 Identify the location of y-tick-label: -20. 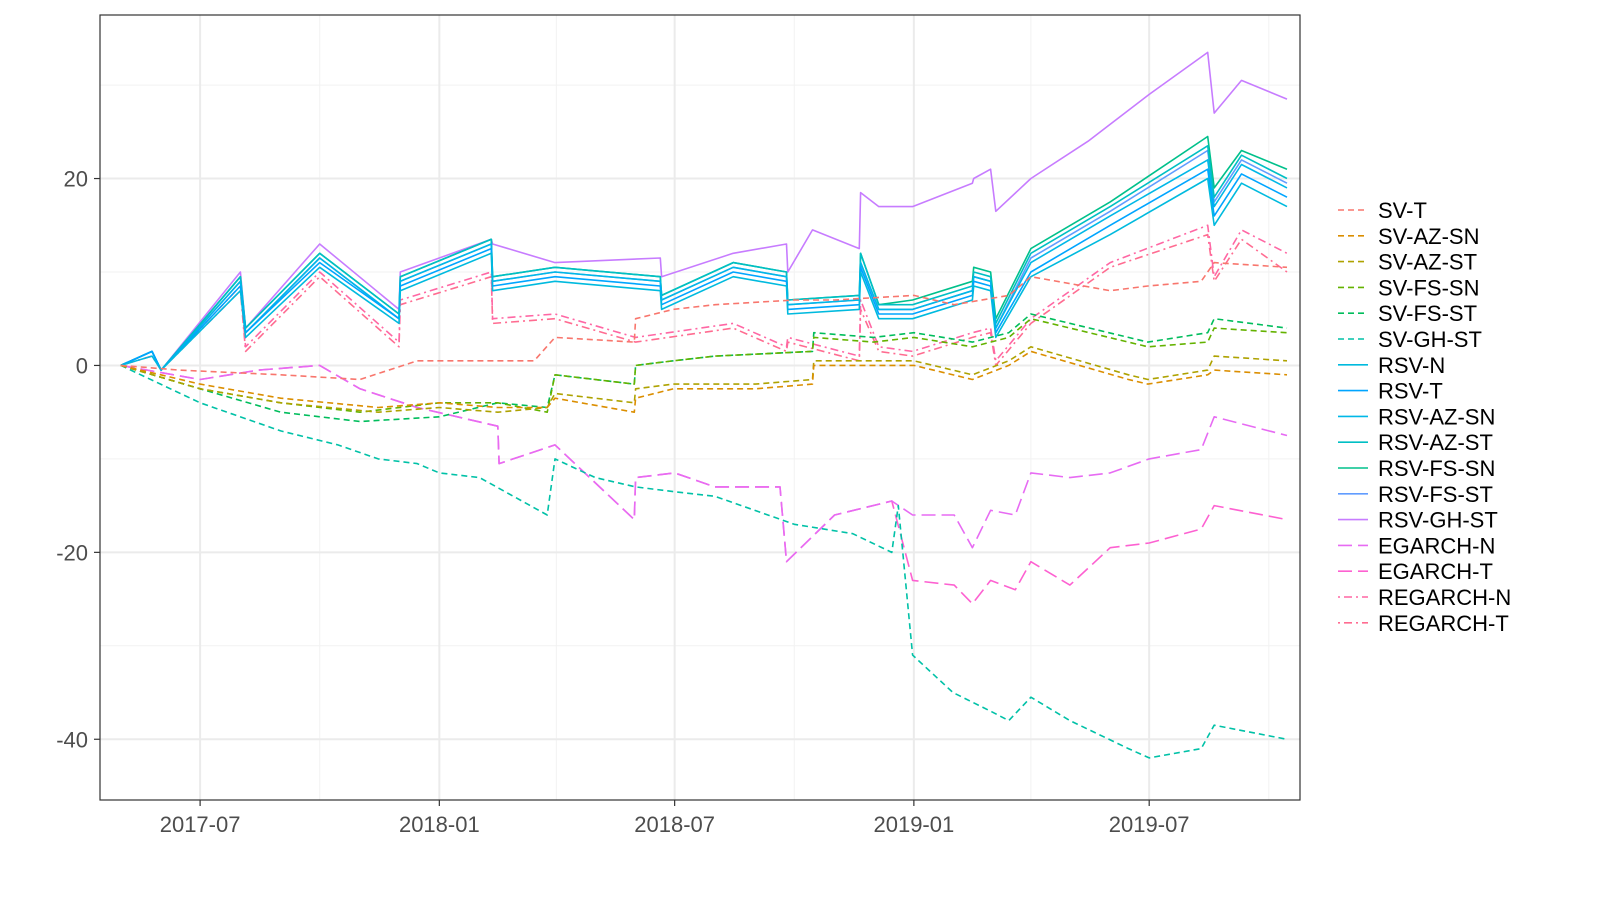
(72, 552).